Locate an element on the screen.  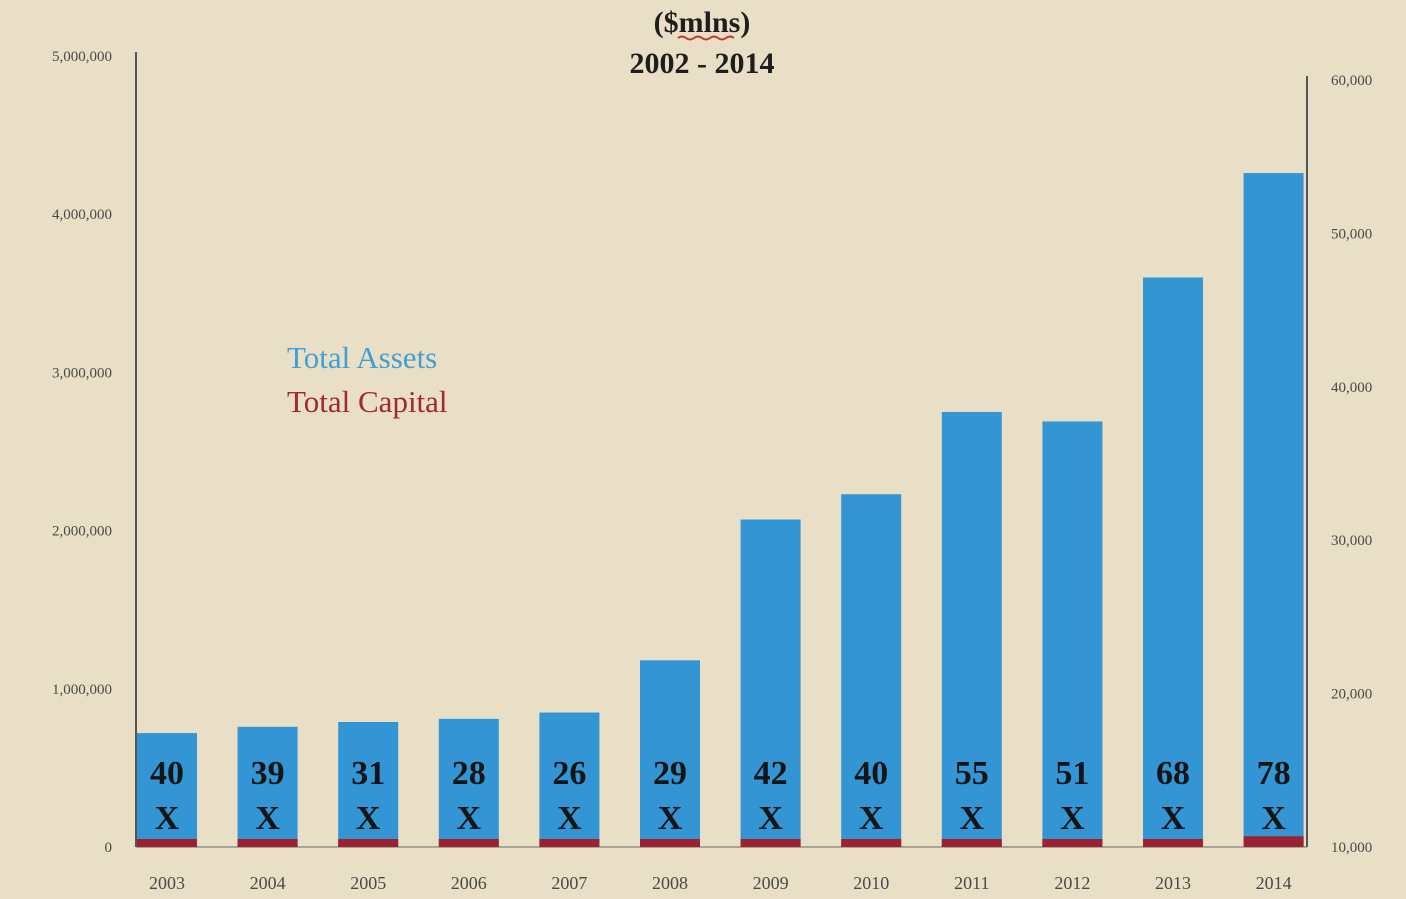
right-tick-label: 40,000 is located at coordinates (1351, 388).